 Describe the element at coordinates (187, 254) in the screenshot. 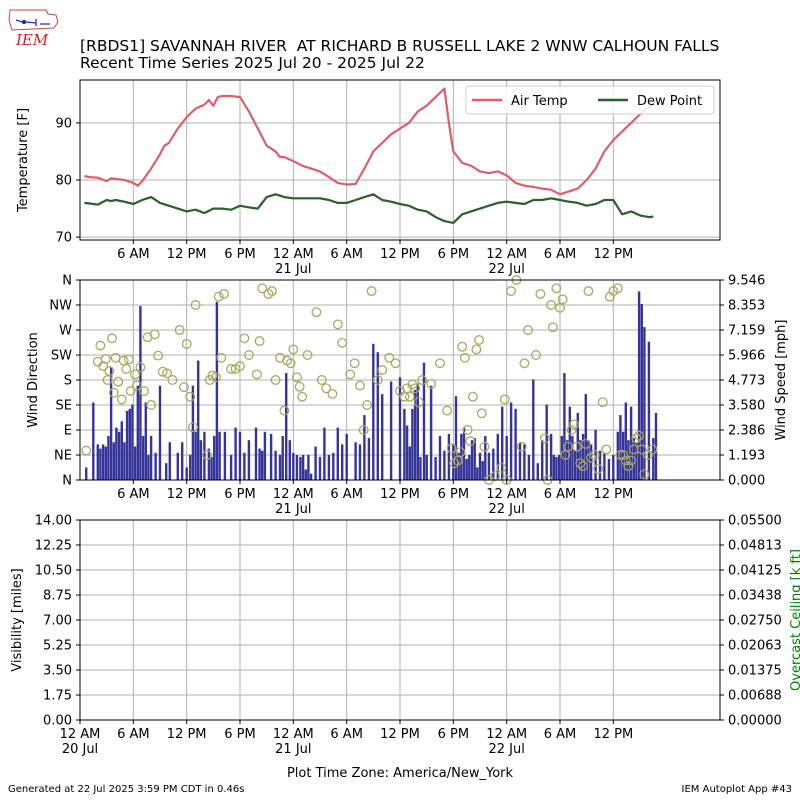

I see `temp-xtick-label: 12 PM` at that location.